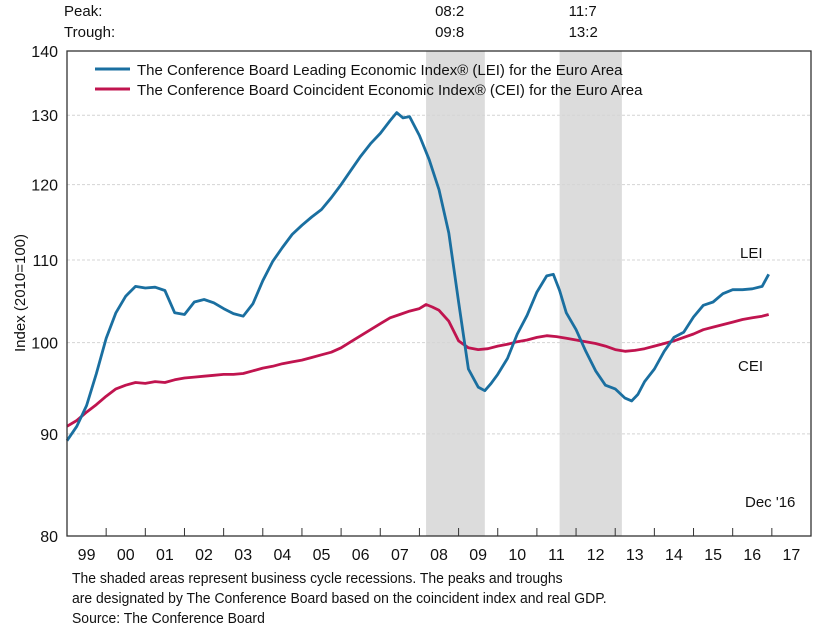  I want to click on peak-label: Peak:, so click(83, 11).